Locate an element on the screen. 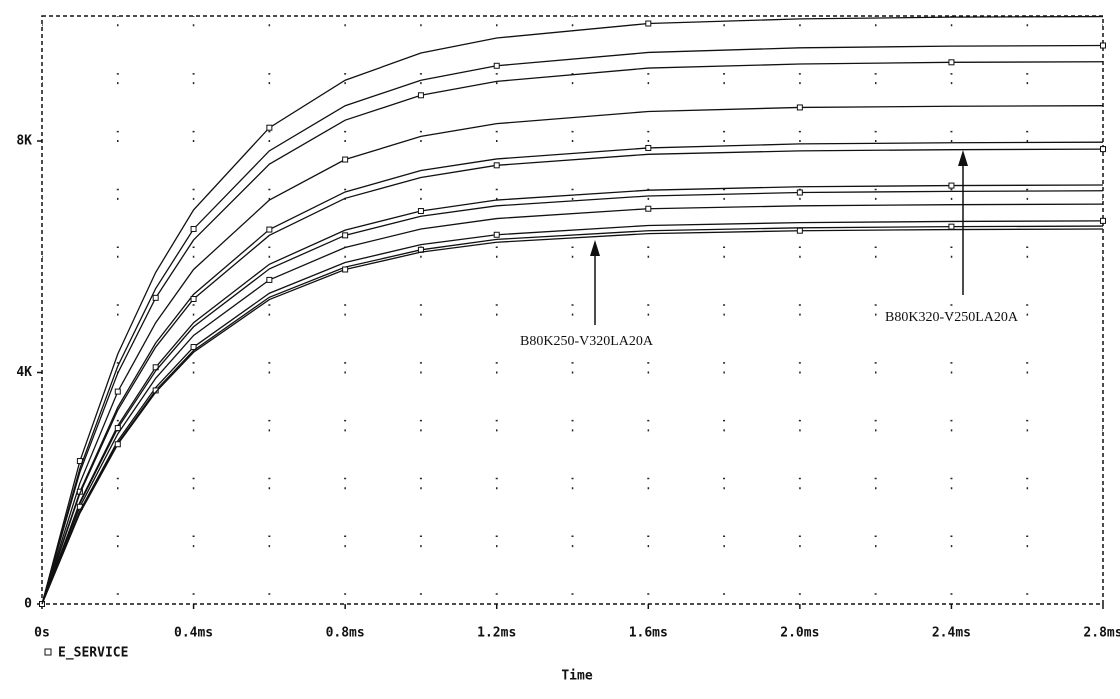 The width and height of the screenshot is (1120, 699). annotation: B80K320-V250LA20A is located at coordinates (952, 317).